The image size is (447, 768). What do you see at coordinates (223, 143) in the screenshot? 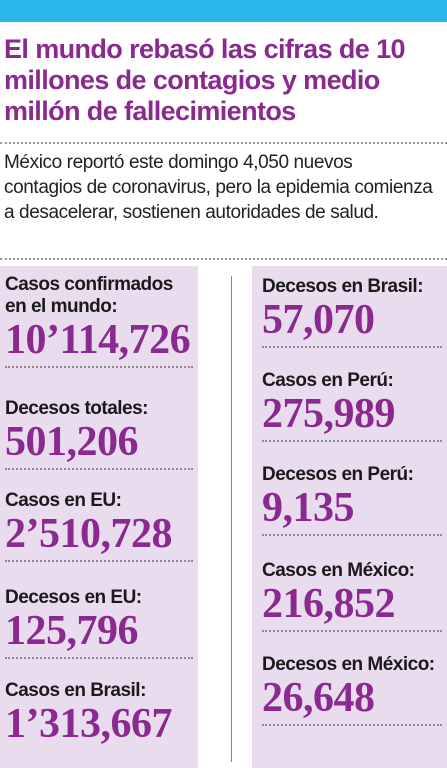
I see `divider-dotted-top` at bounding box center [223, 143].